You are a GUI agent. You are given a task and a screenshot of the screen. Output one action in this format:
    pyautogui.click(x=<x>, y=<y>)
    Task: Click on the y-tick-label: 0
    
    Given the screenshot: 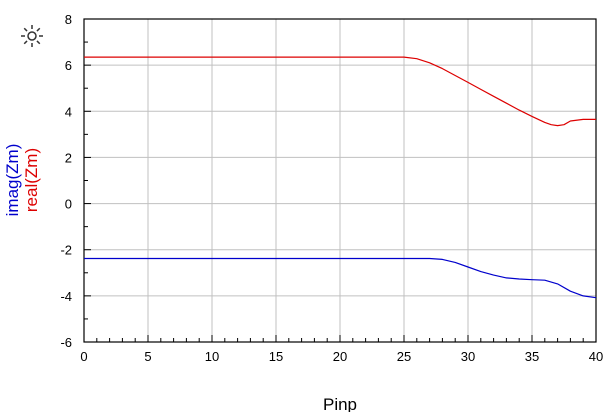 What is the action you would take?
    pyautogui.click(x=68, y=204)
    